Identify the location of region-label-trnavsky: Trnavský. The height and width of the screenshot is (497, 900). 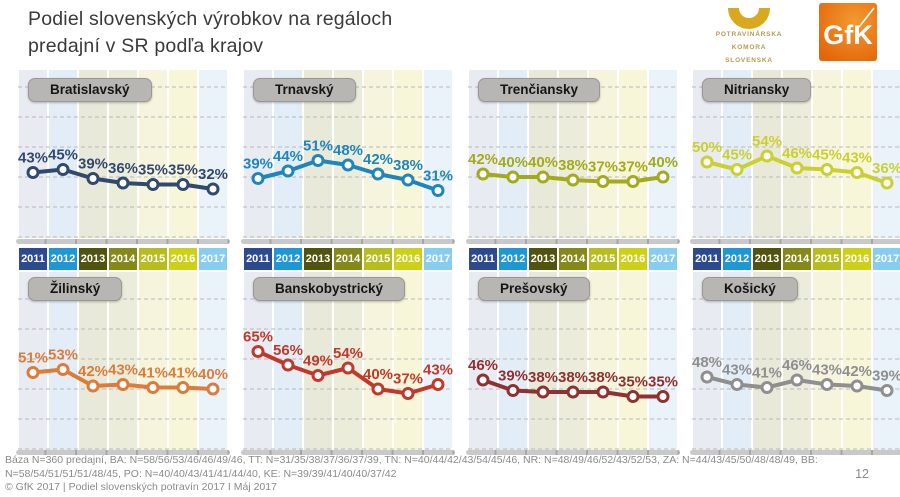
(304, 90).